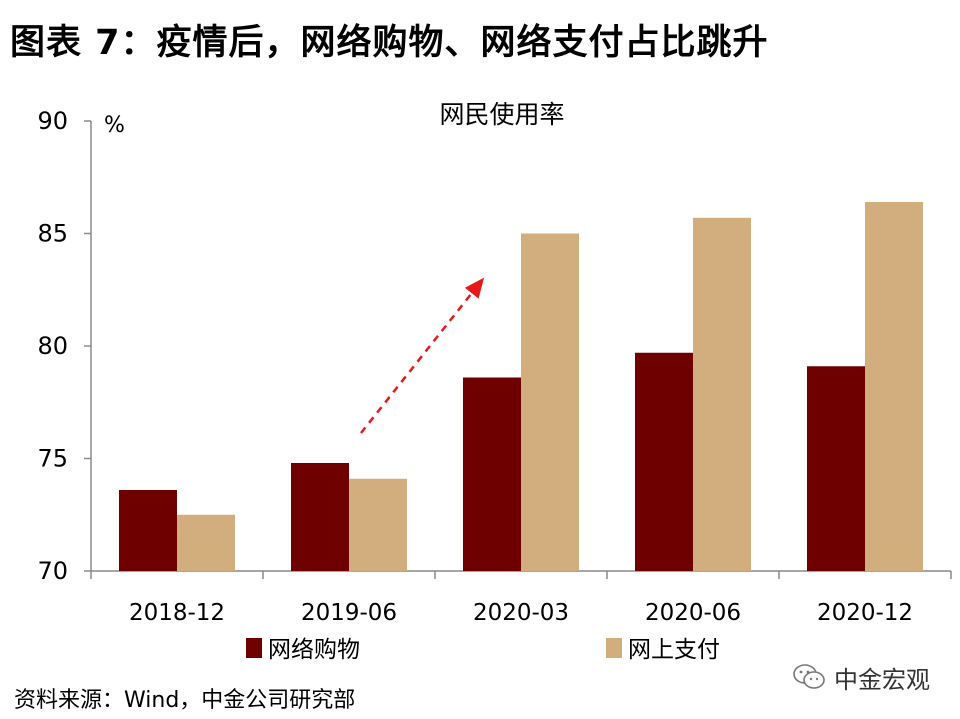 This screenshot has height=719, width=960. Describe the element at coordinates (52, 459) in the screenshot. I see `y-tick-label: 75` at that location.